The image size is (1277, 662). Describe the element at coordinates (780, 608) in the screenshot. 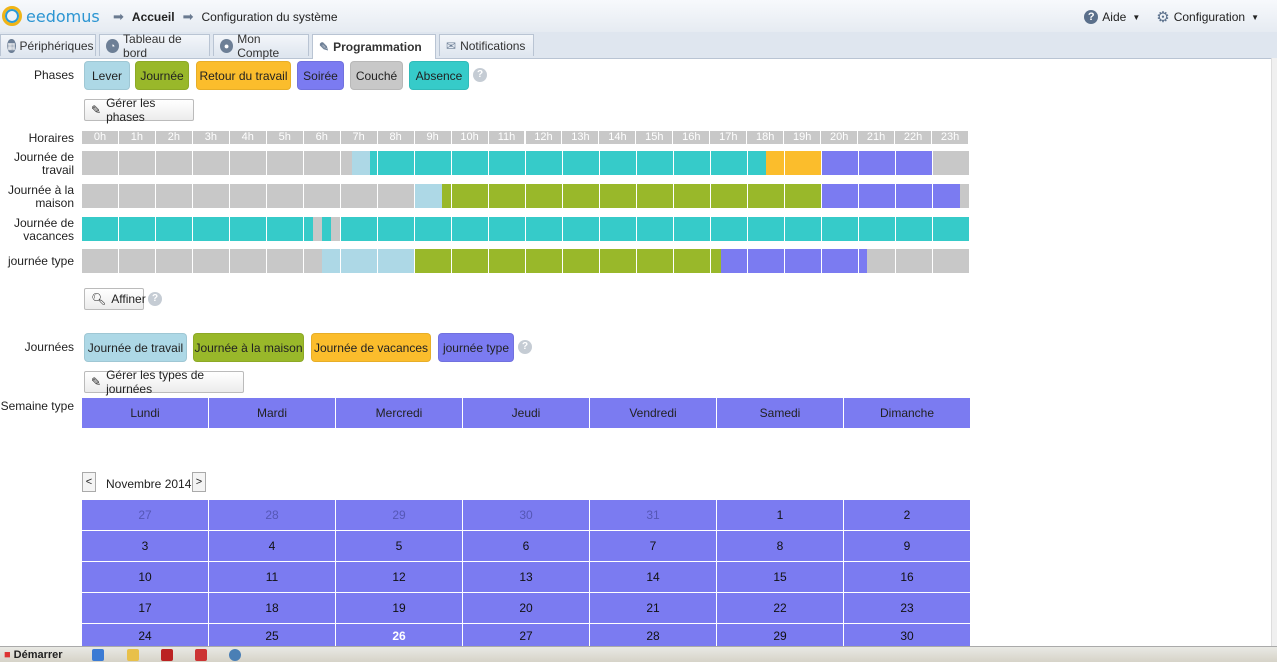

I see `calendar-day: 22` at that location.